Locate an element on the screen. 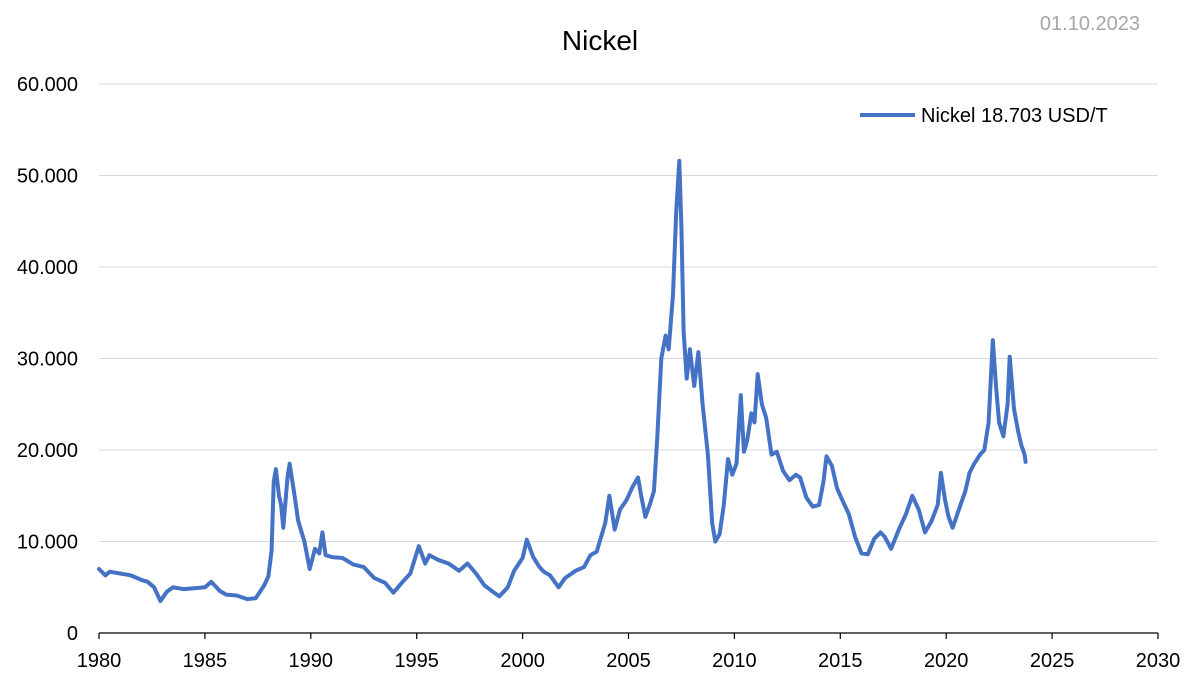 The image size is (1200, 691). legend-label: Nickel 18.703 USD/T is located at coordinates (1014, 116).